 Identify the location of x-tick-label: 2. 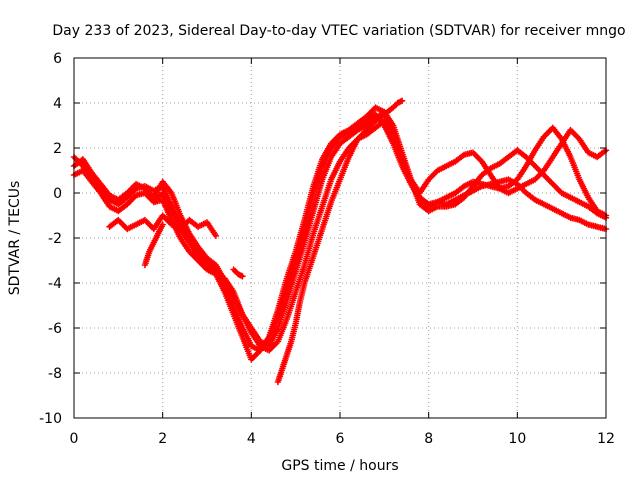
(162, 439).